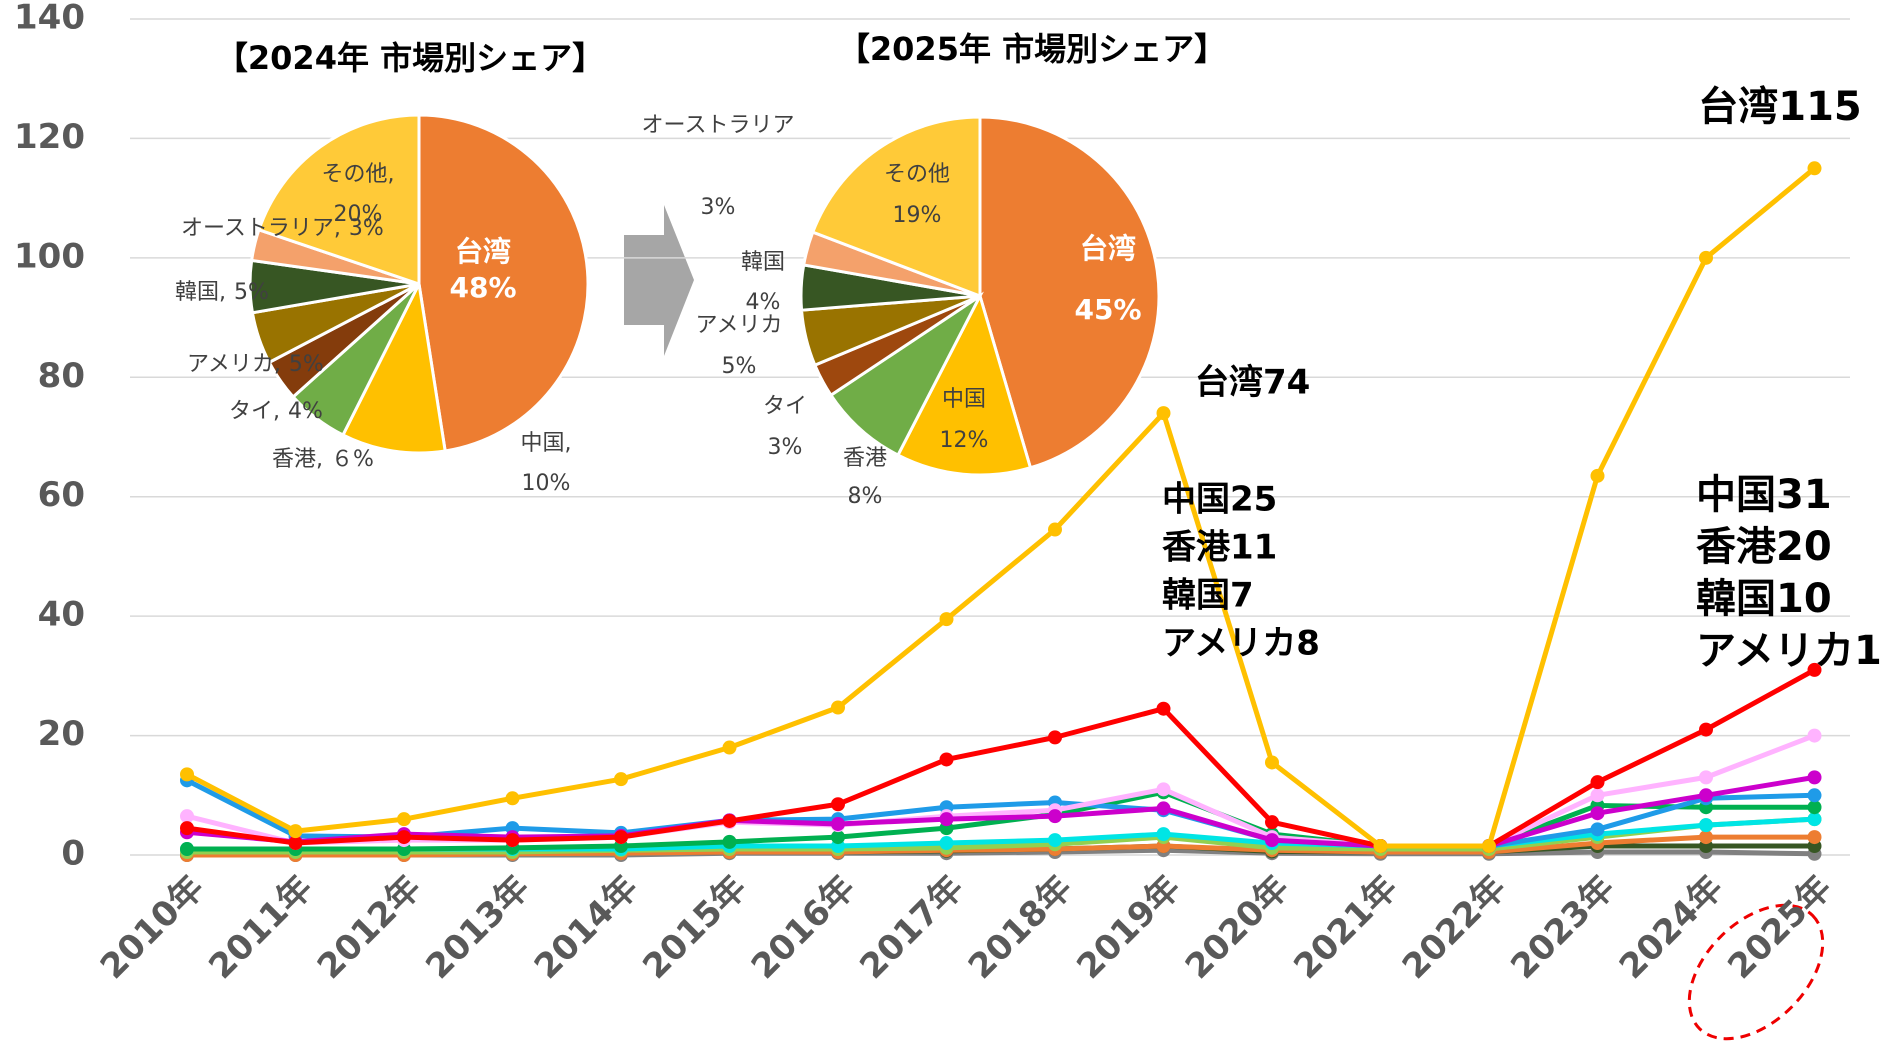 The image size is (1883, 1045). What do you see at coordinates (586, 927) in the screenshot?
I see `x-tick-label: 2014年` at bounding box center [586, 927].